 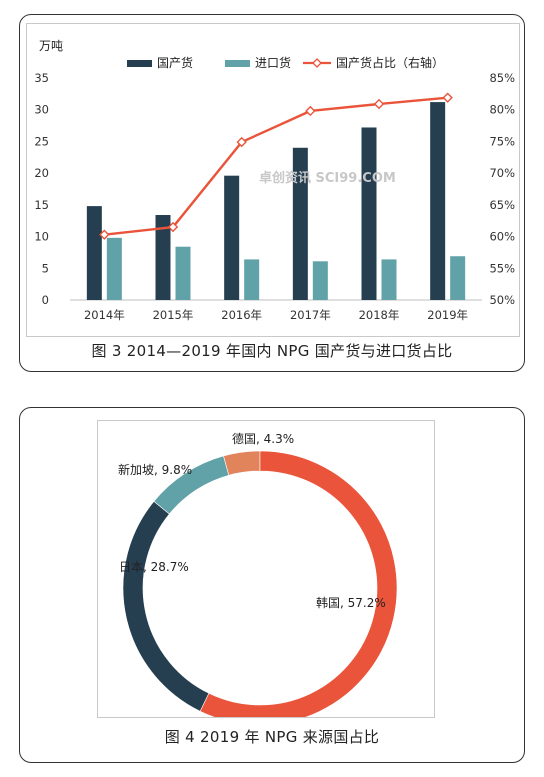 I want to click on legend-label: 国产货占比（右轴）, so click(x=390, y=62).